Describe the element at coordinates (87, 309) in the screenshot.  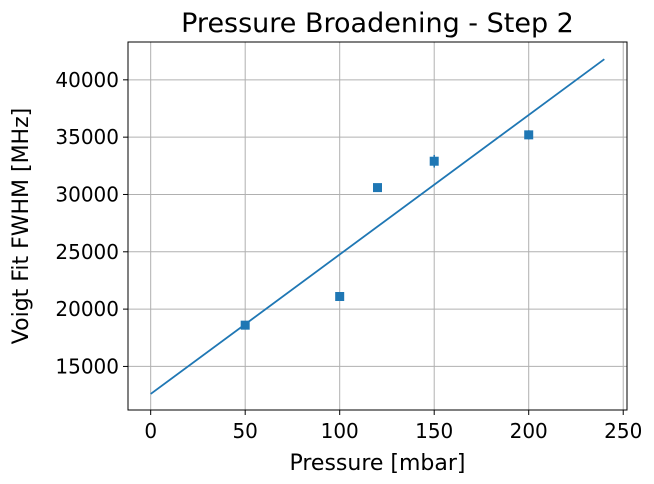
I see `y-tick-label: 20000` at that location.